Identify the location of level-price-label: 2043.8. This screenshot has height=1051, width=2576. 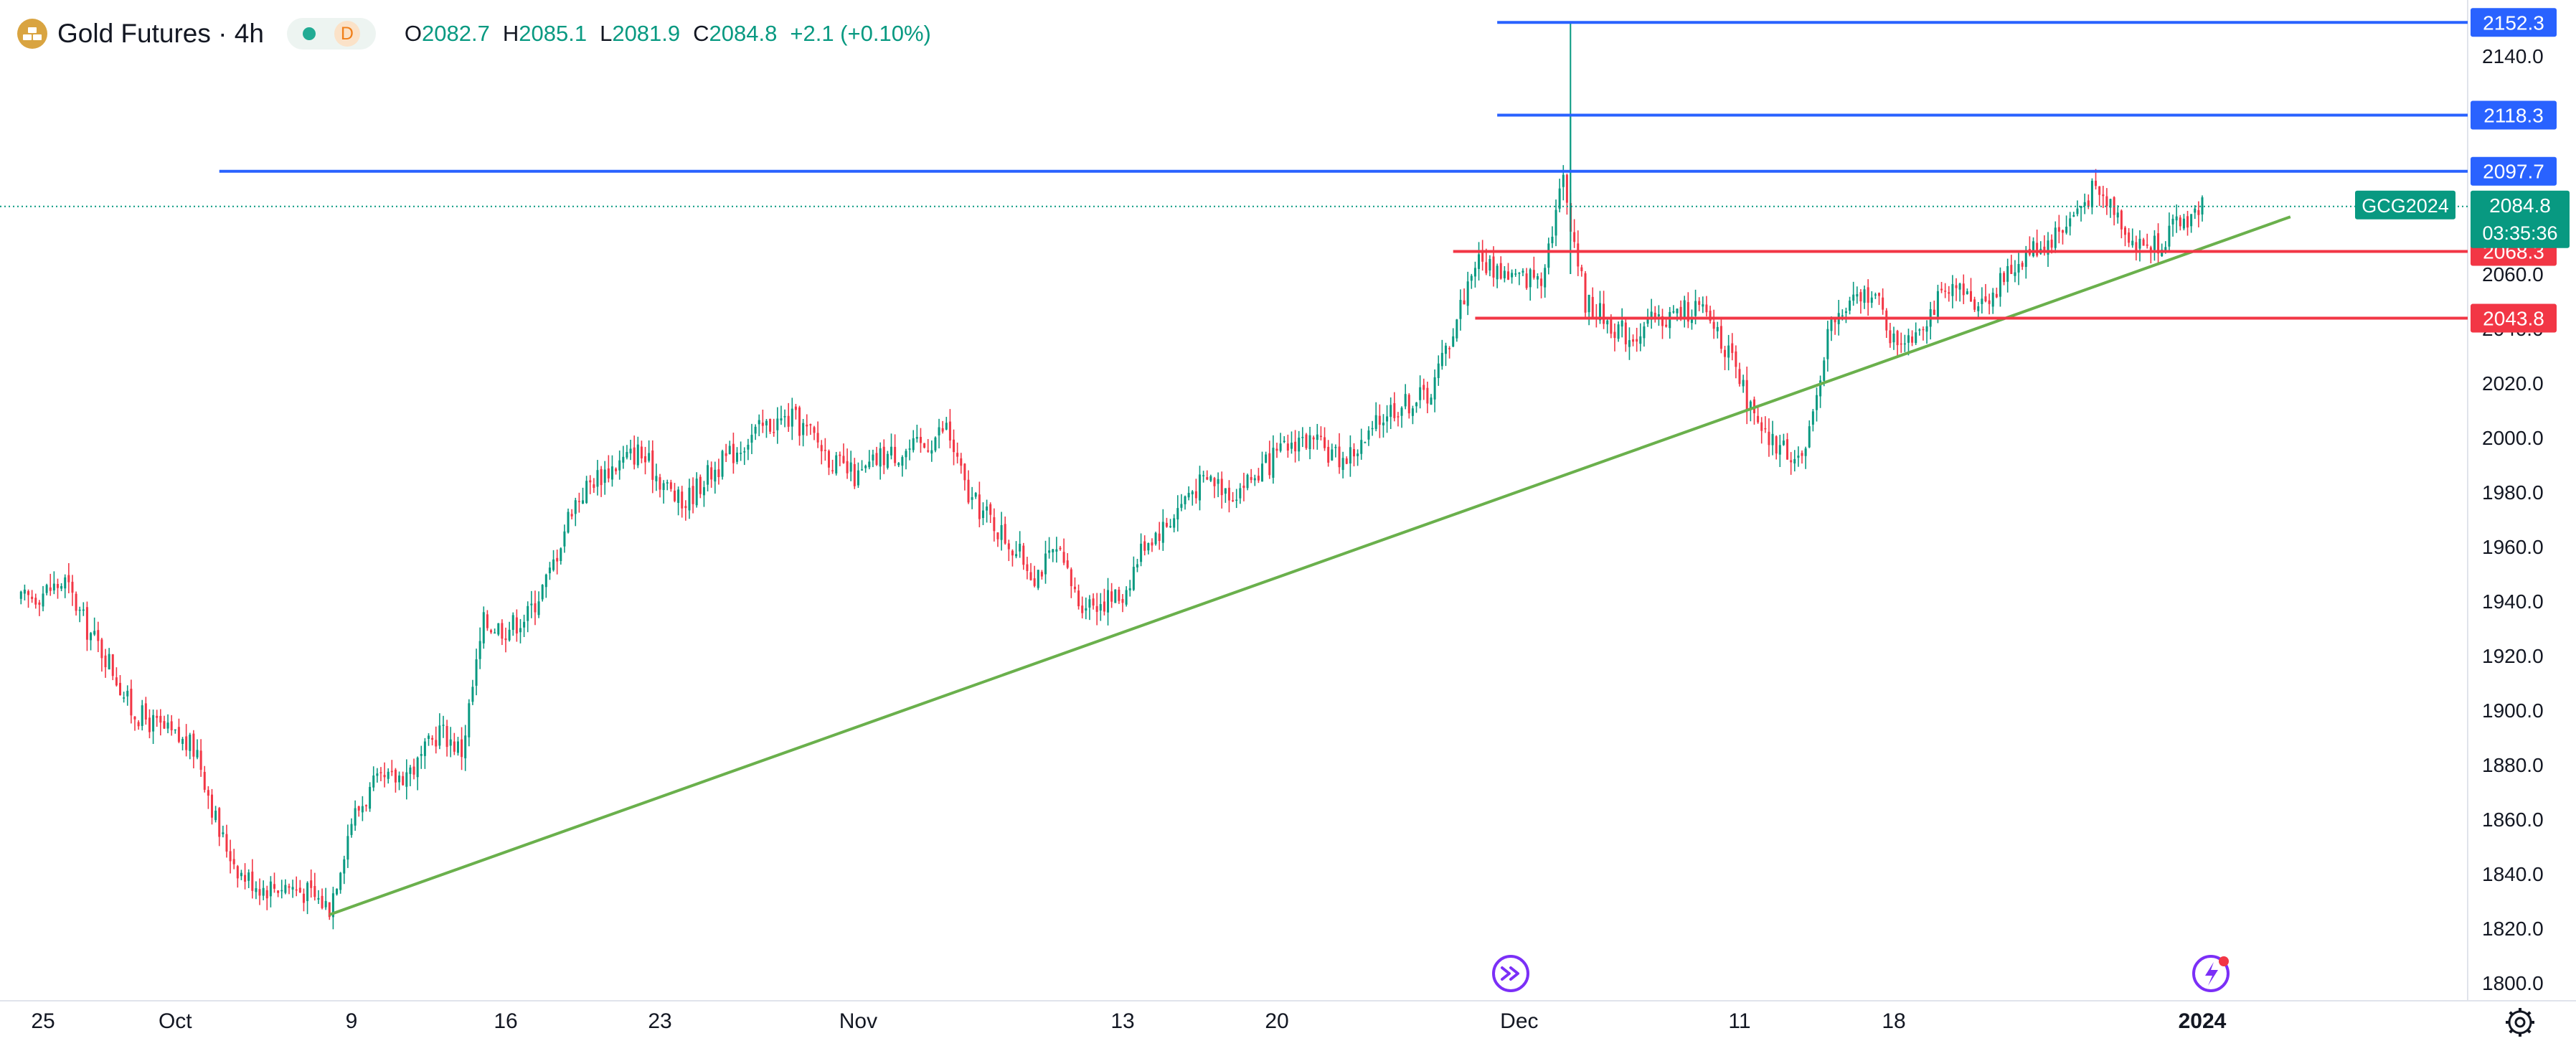
(2513, 319).